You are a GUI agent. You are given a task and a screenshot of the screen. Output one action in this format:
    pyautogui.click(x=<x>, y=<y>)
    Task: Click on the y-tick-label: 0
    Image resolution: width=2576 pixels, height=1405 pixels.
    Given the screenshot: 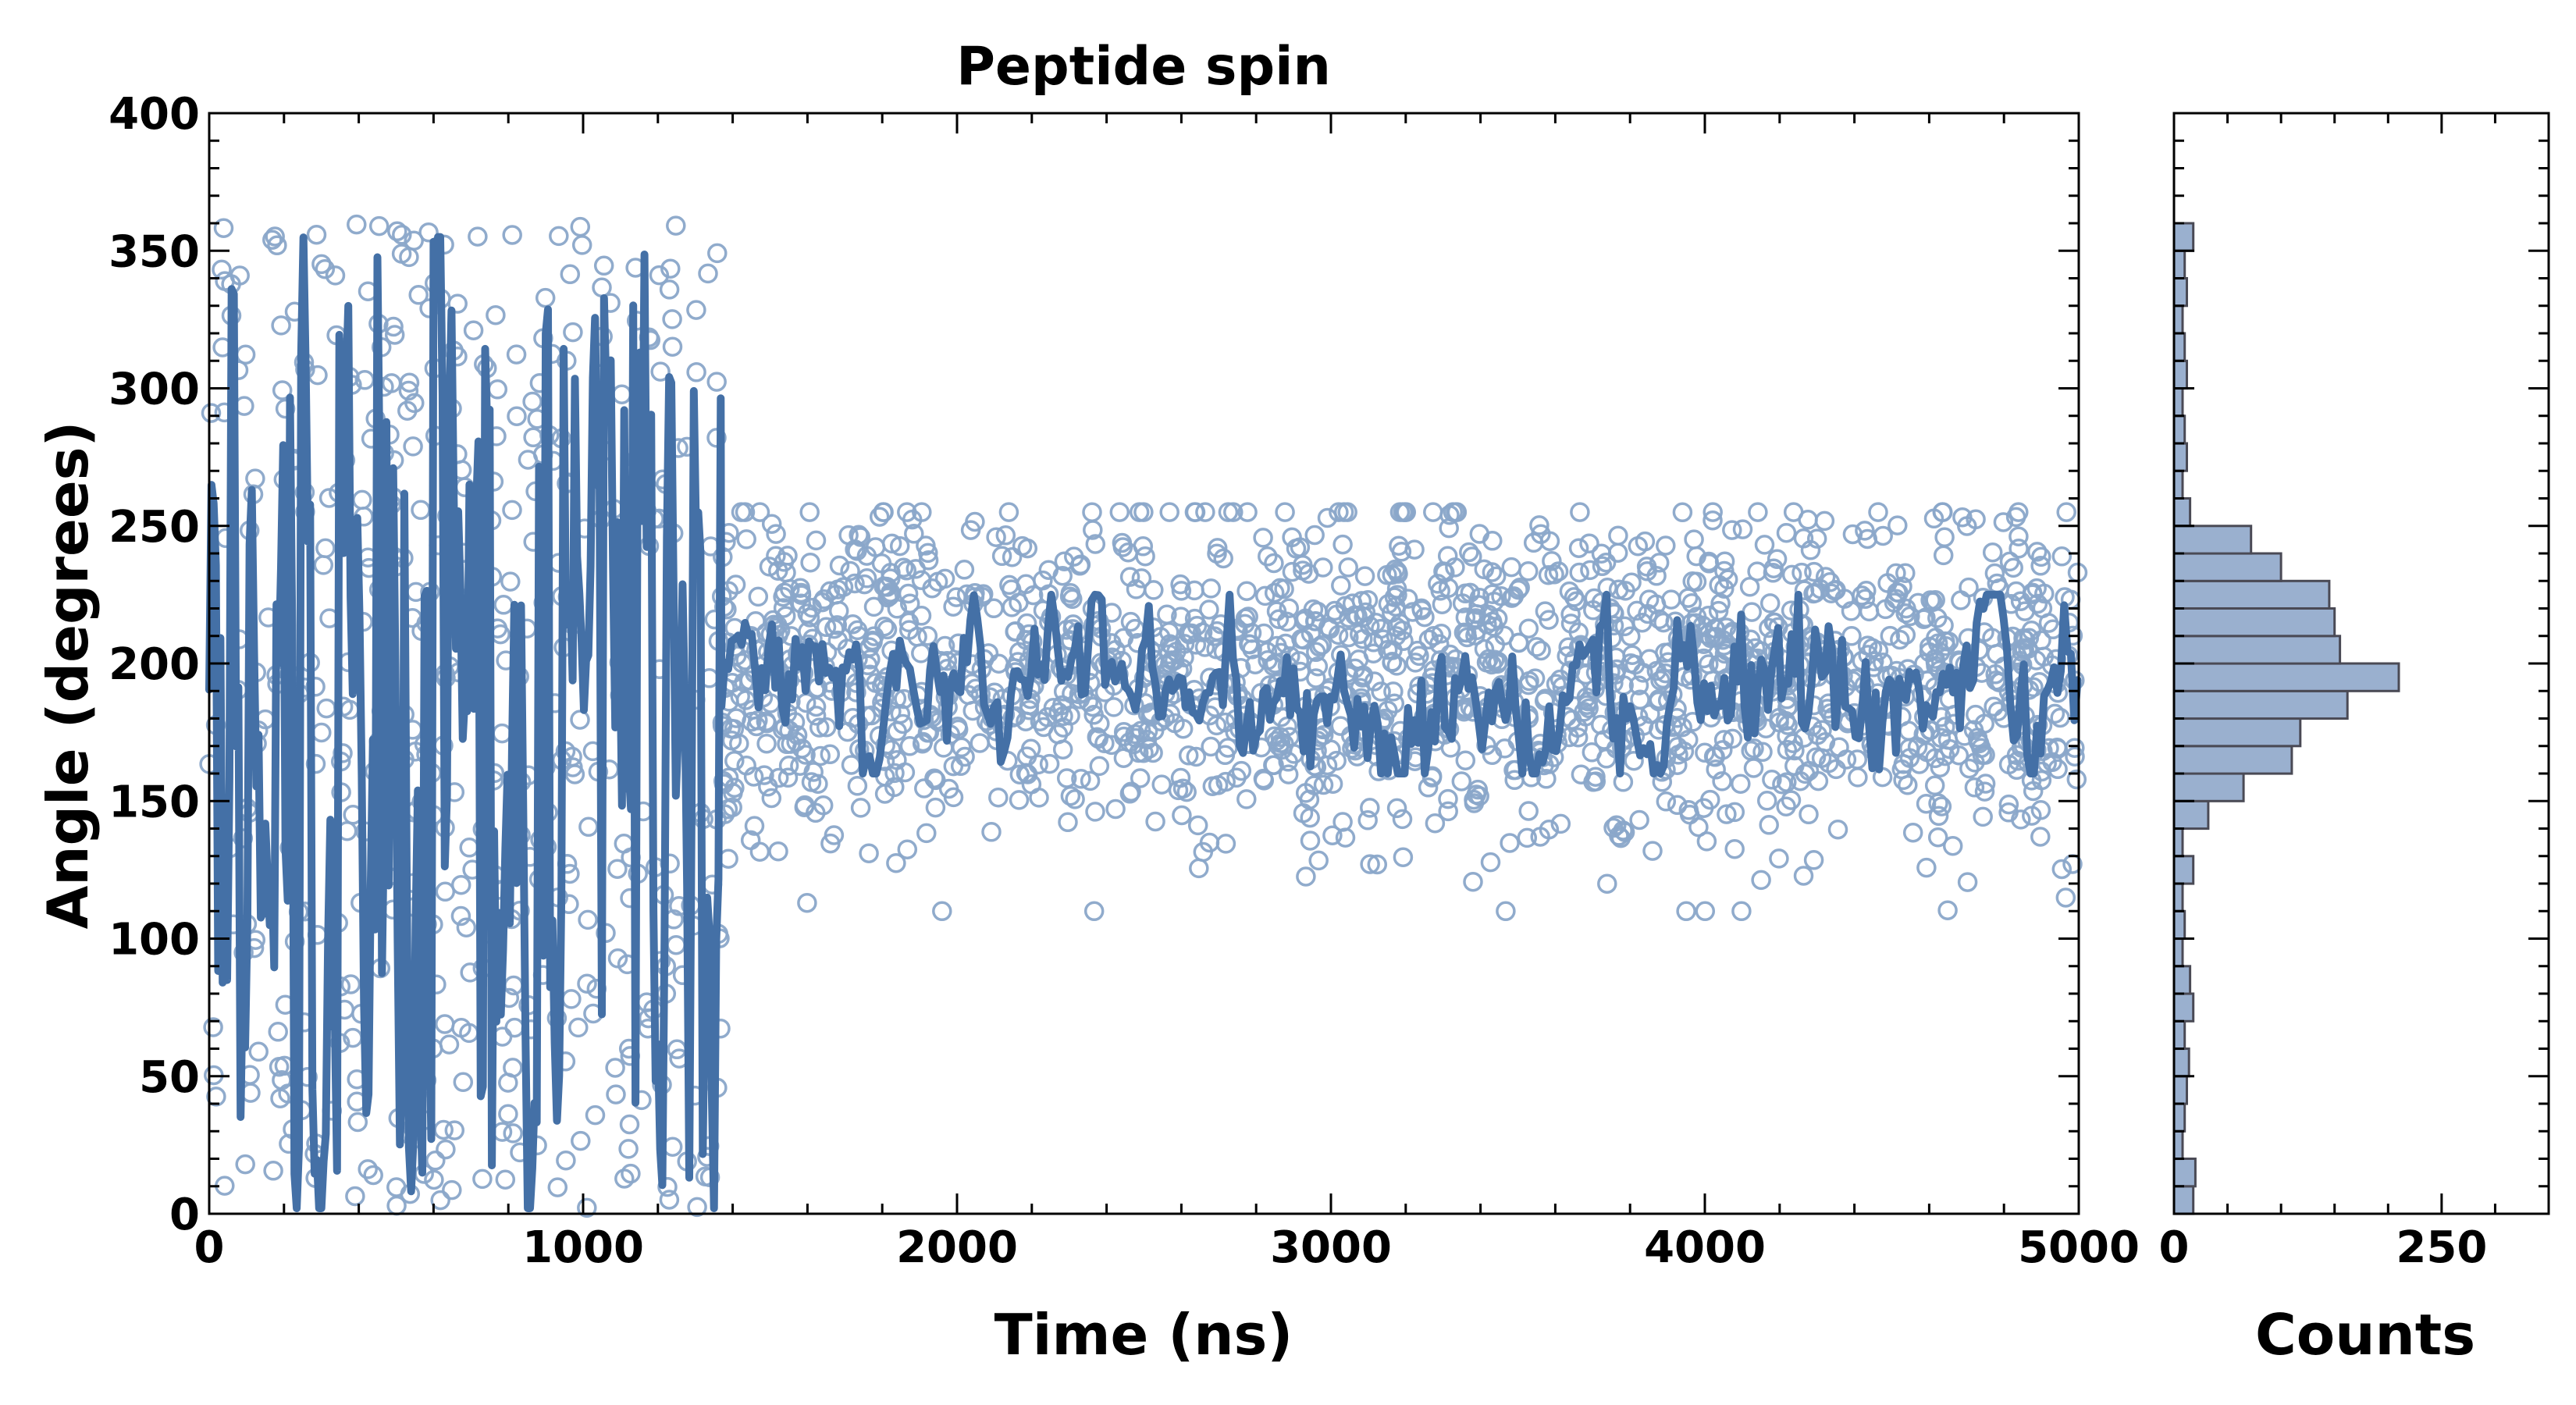 What is the action you would take?
    pyautogui.click(x=184, y=1215)
    